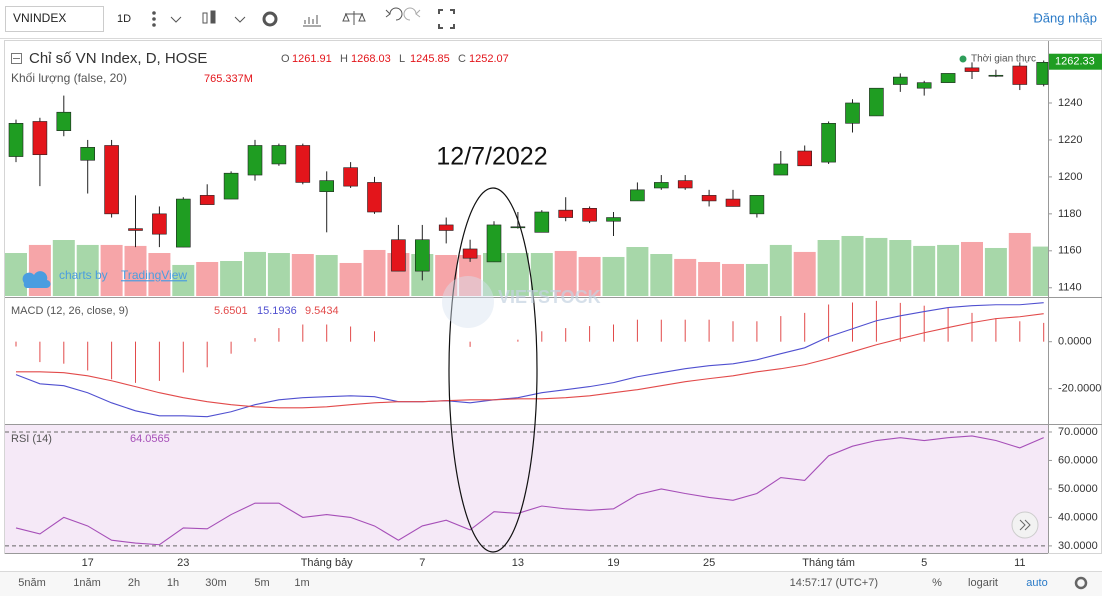  What do you see at coordinates (39, 18) in the screenshot?
I see `symbol: VNINDEX` at bounding box center [39, 18].